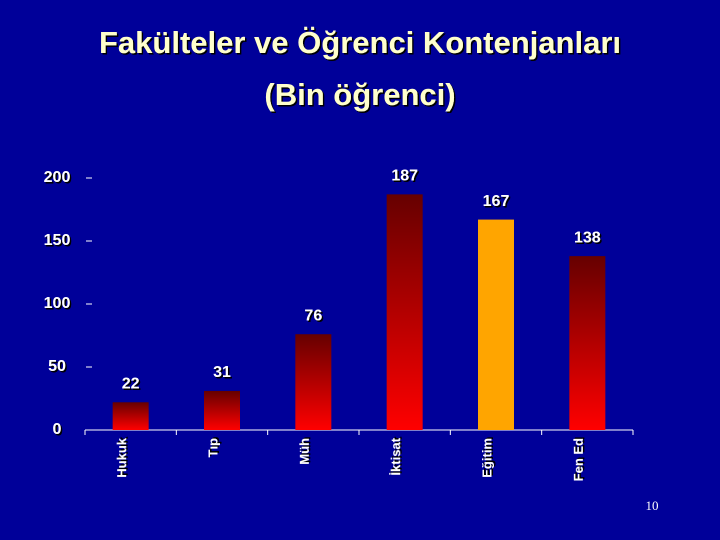 The height and width of the screenshot is (540, 720). I want to click on chart-subtitle: (Bin öğrenci), so click(359, 94).